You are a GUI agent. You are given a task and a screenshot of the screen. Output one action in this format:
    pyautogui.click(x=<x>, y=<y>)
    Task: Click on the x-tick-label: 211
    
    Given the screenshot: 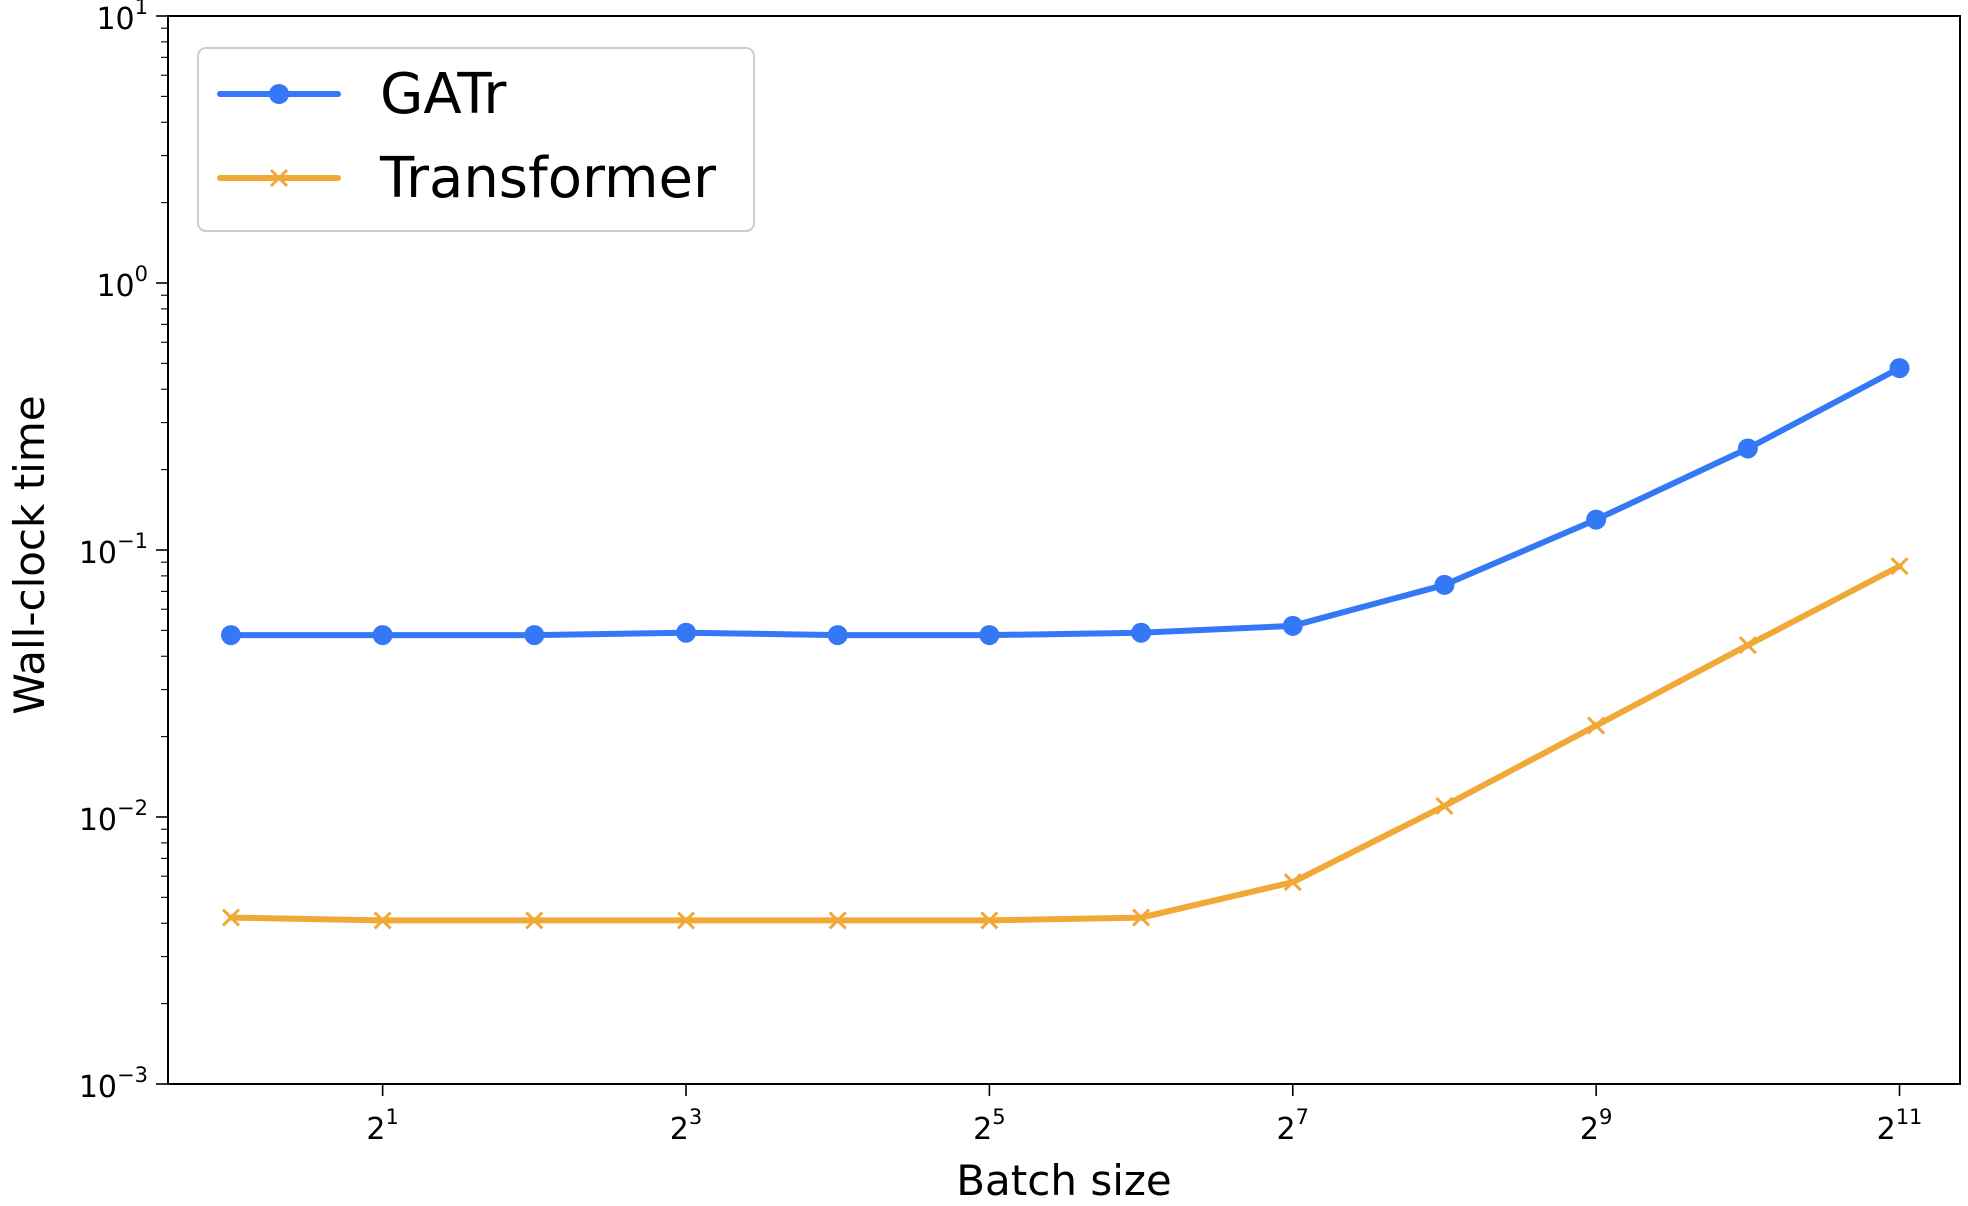 What is the action you would take?
    pyautogui.click(x=1900, y=1126)
    